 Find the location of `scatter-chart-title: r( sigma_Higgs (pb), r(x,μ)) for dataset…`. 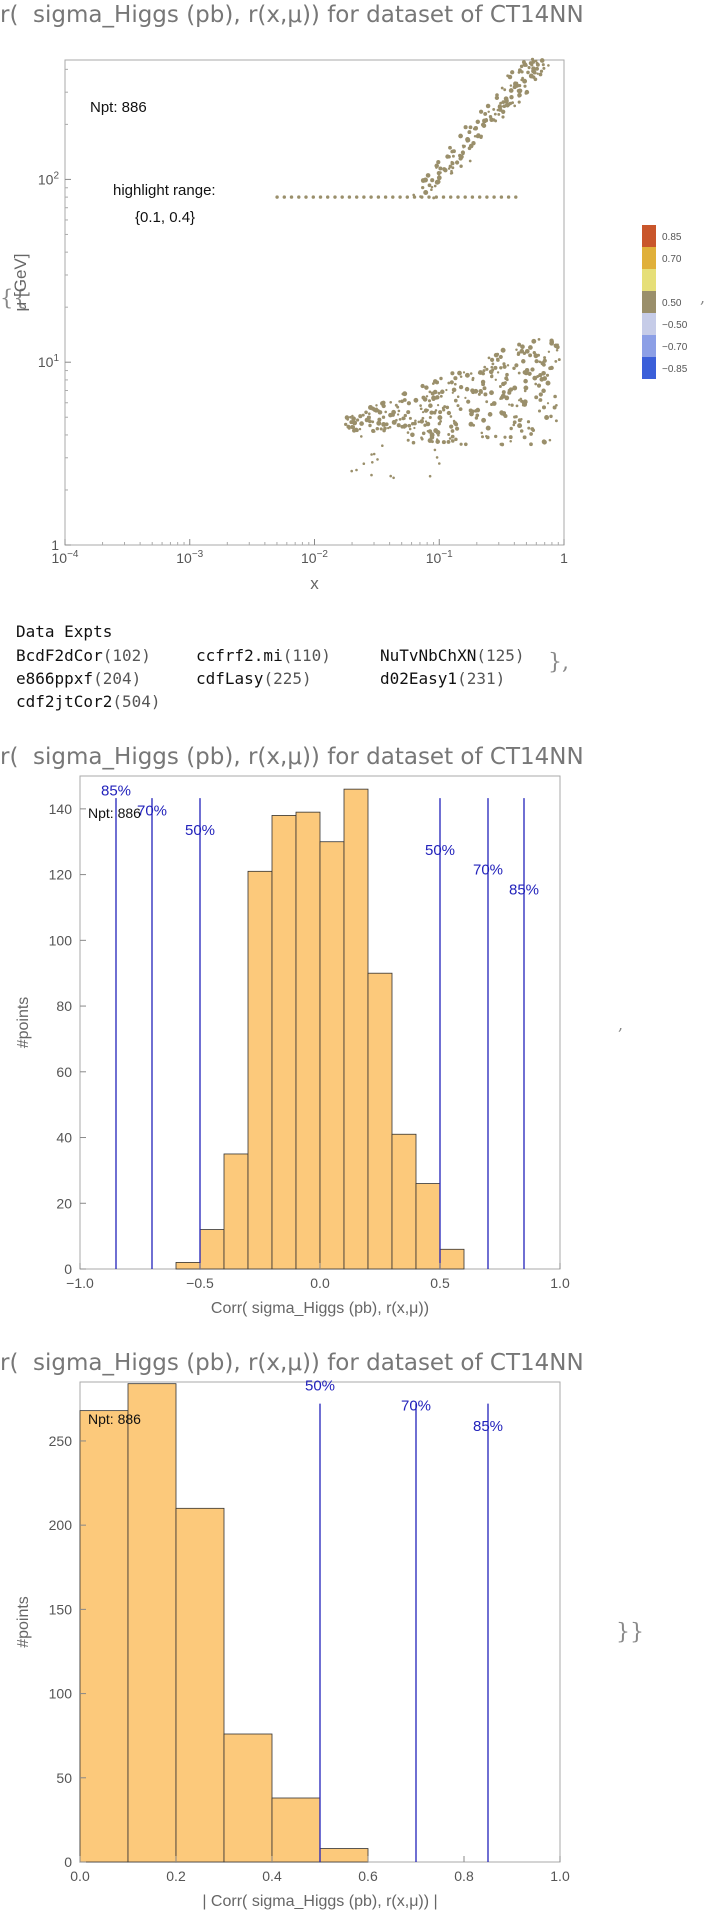

scatter-chart-title: r( sigma_Higgs (pb), r(x,μ)) for dataset… is located at coordinates (292, 15).